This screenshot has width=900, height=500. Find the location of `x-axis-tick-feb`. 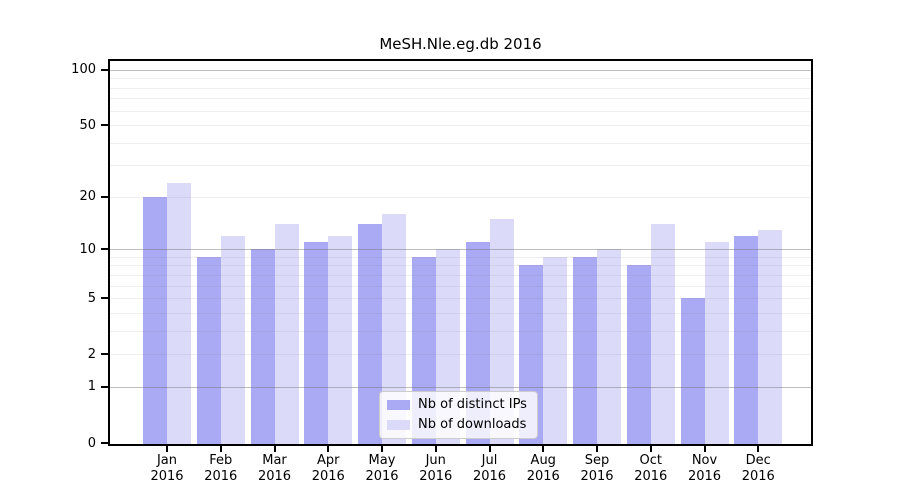

x-axis-tick-feb is located at coordinates (220, 449).